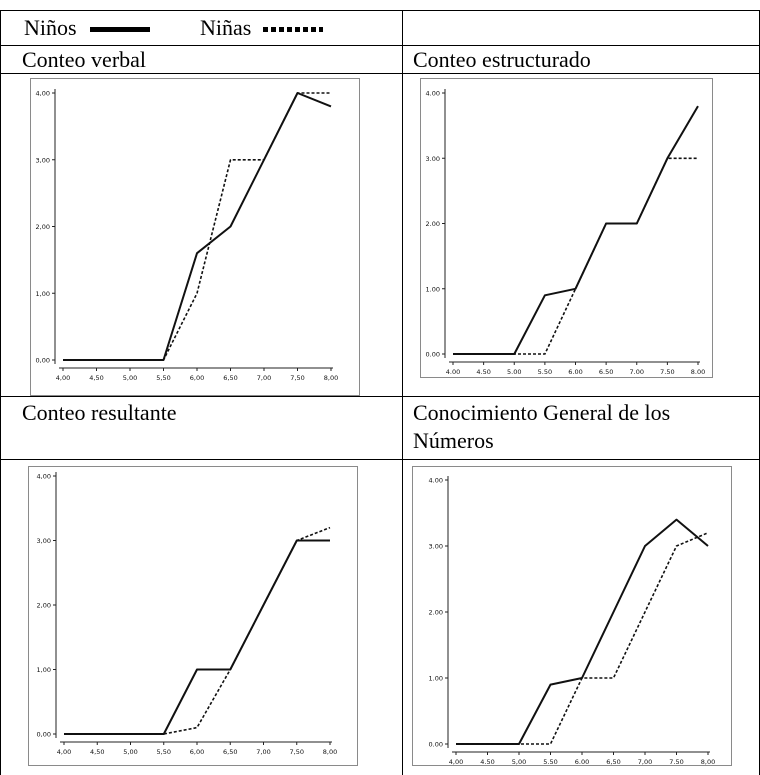 The image size is (760, 775). What do you see at coordinates (50, 27) in the screenshot?
I see `legend-boys-label: Niños` at bounding box center [50, 27].